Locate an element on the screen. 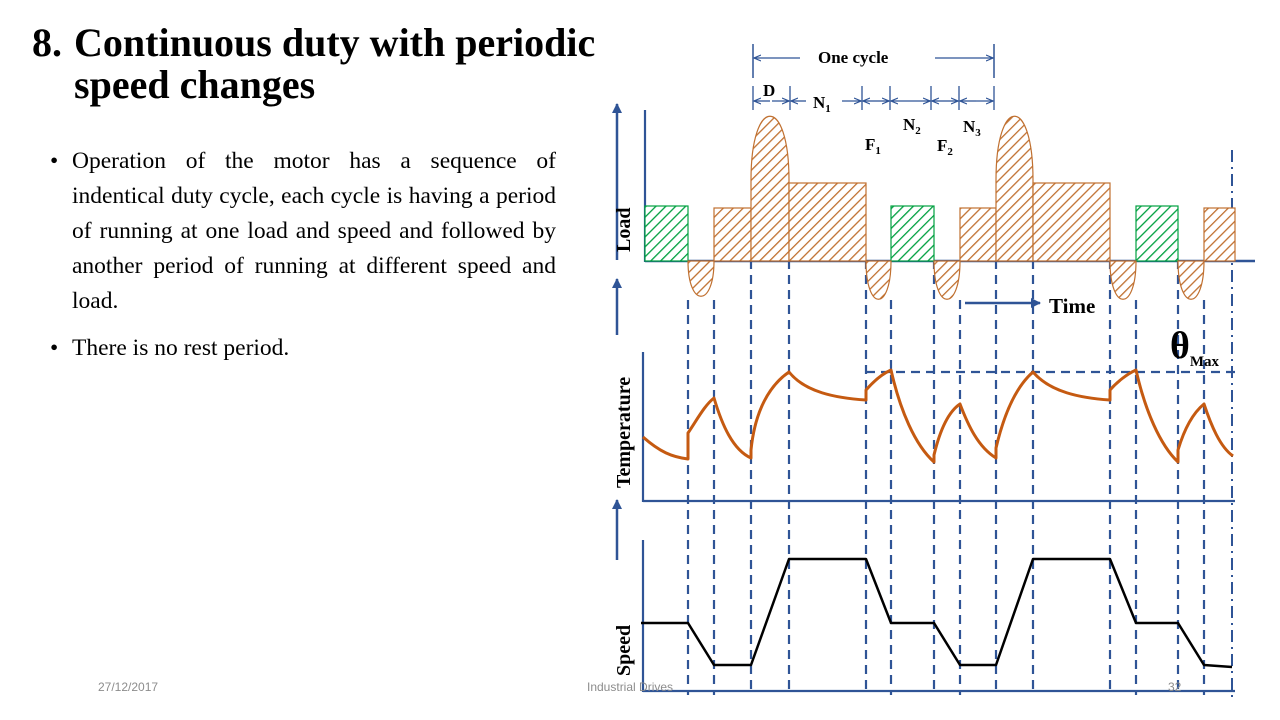 The width and height of the screenshot is (1280, 720). theta-symbol: θ is located at coordinates (1180, 346).